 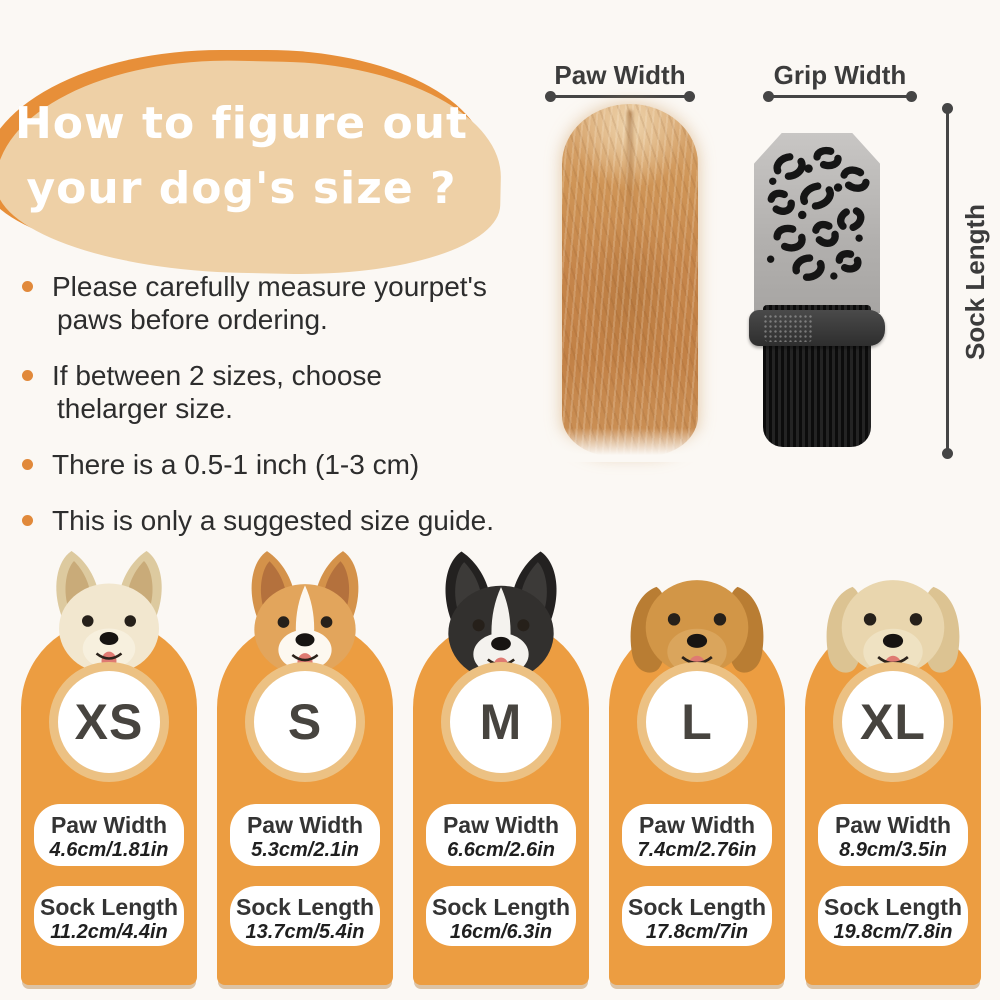 What do you see at coordinates (630, 280) in the screenshot?
I see `dog-paw-photo` at bounding box center [630, 280].